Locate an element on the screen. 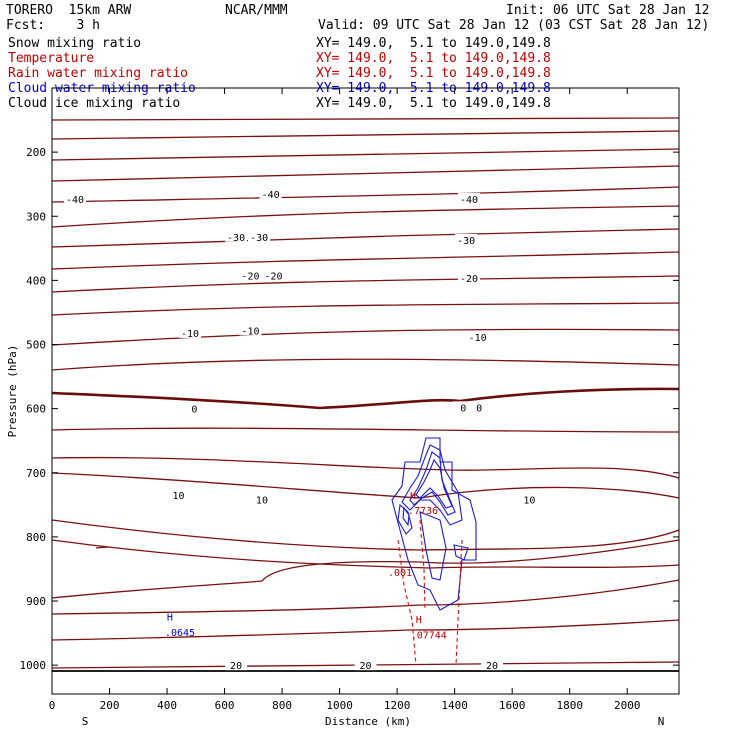 This screenshot has width=740, height=740. x-tick-label: 400 is located at coordinates (167, 705).